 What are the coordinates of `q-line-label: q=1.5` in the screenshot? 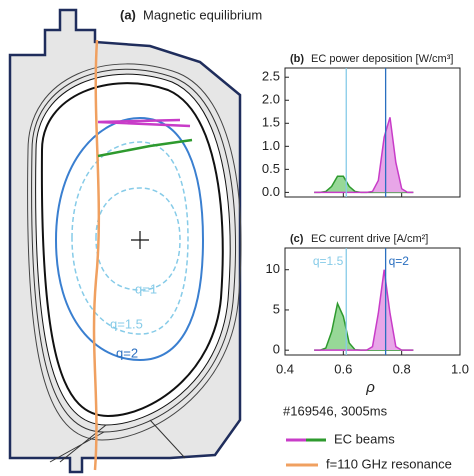 It's located at (328, 261).